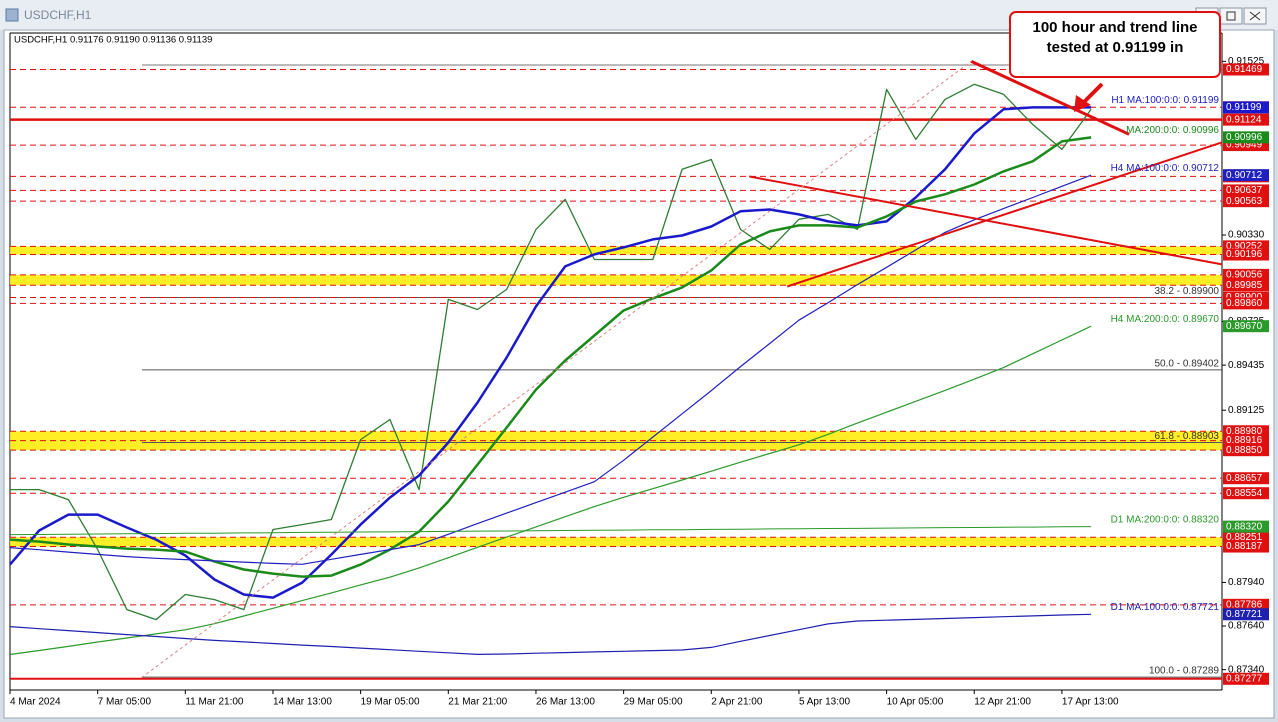 This screenshot has width=1278, height=722. What do you see at coordinates (565, 702) in the screenshot?
I see `x-tick-label: 26 Mar 13:00` at bounding box center [565, 702].